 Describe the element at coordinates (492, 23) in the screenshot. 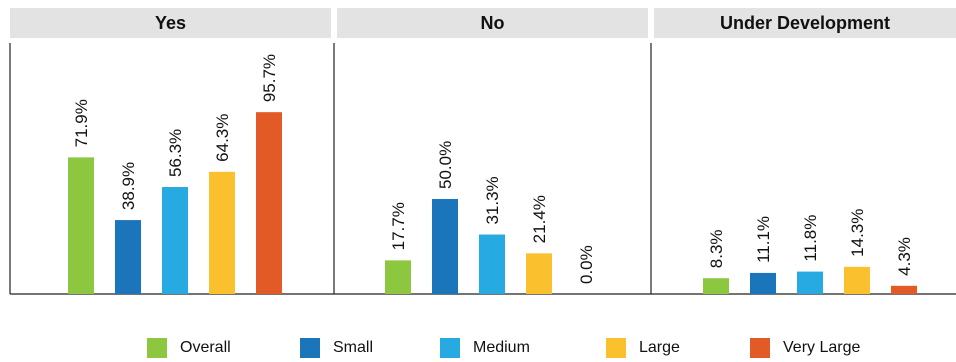

I see `panel-title-no: No` at that location.